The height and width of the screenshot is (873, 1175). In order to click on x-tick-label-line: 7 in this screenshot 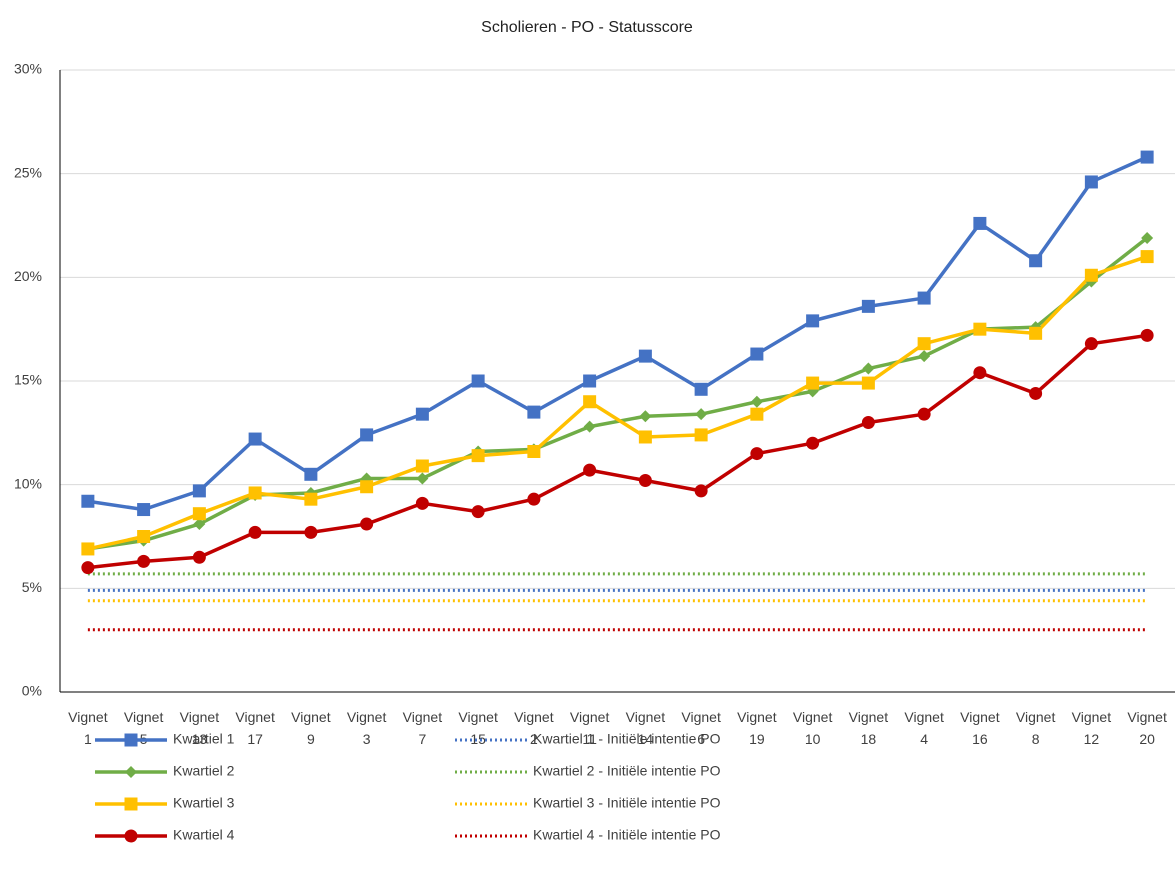, I will do `click(422, 739)`.